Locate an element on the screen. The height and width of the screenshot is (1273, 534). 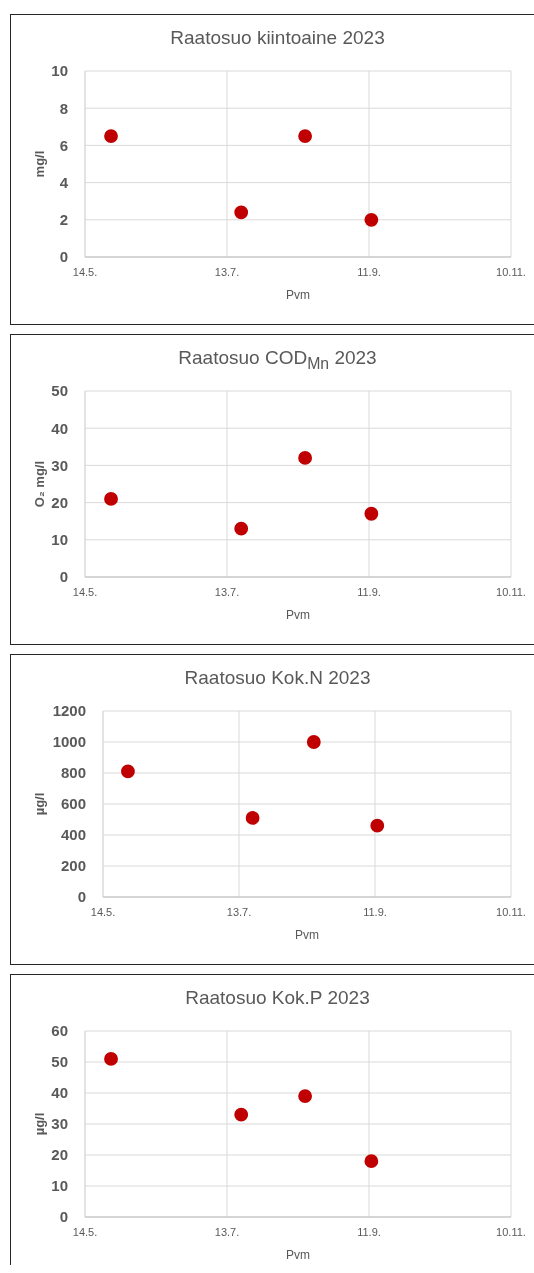
y-tick-label: 1000 is located at coordinates (69, 742).